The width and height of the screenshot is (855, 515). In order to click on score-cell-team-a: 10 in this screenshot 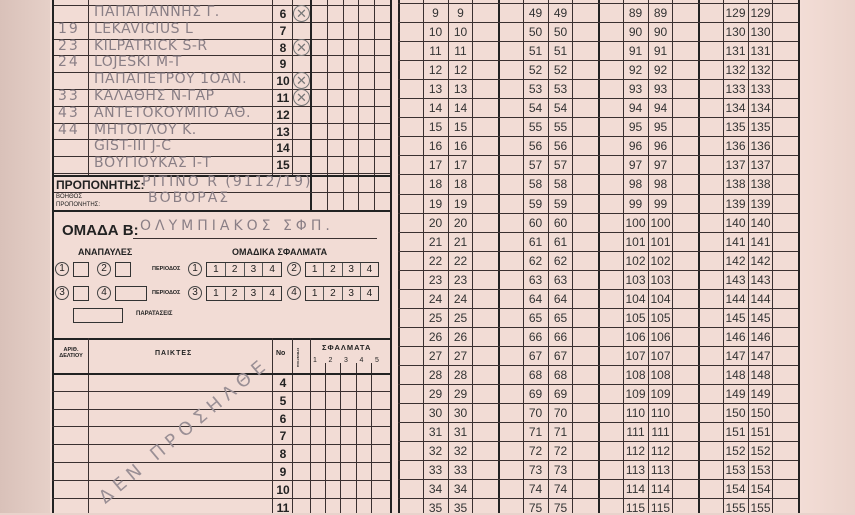, I will do `click(435, 32)`.